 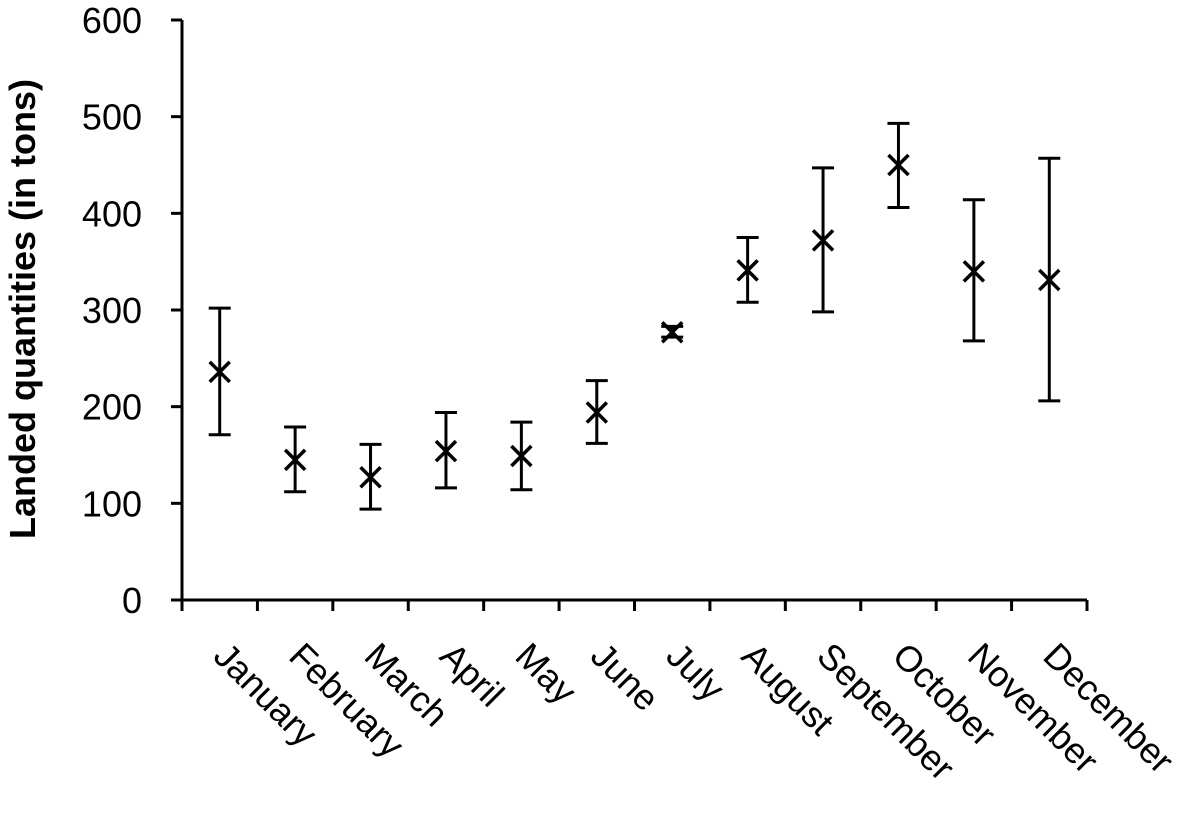 I want to click on x-tick-label: May, so click(x=546, y=673).